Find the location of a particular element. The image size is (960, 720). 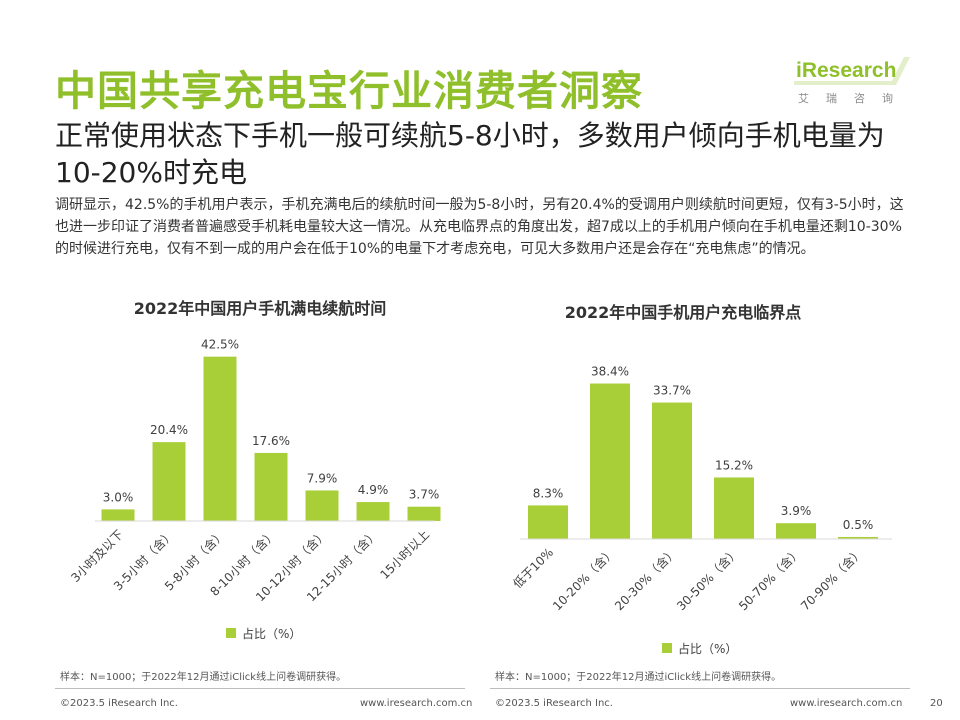

page-subtitle: 正常使用状态下手机一般可续航5-8小时，多数用户倾向手机电量为10-20%时充电 is located at coordinates (470, 154).